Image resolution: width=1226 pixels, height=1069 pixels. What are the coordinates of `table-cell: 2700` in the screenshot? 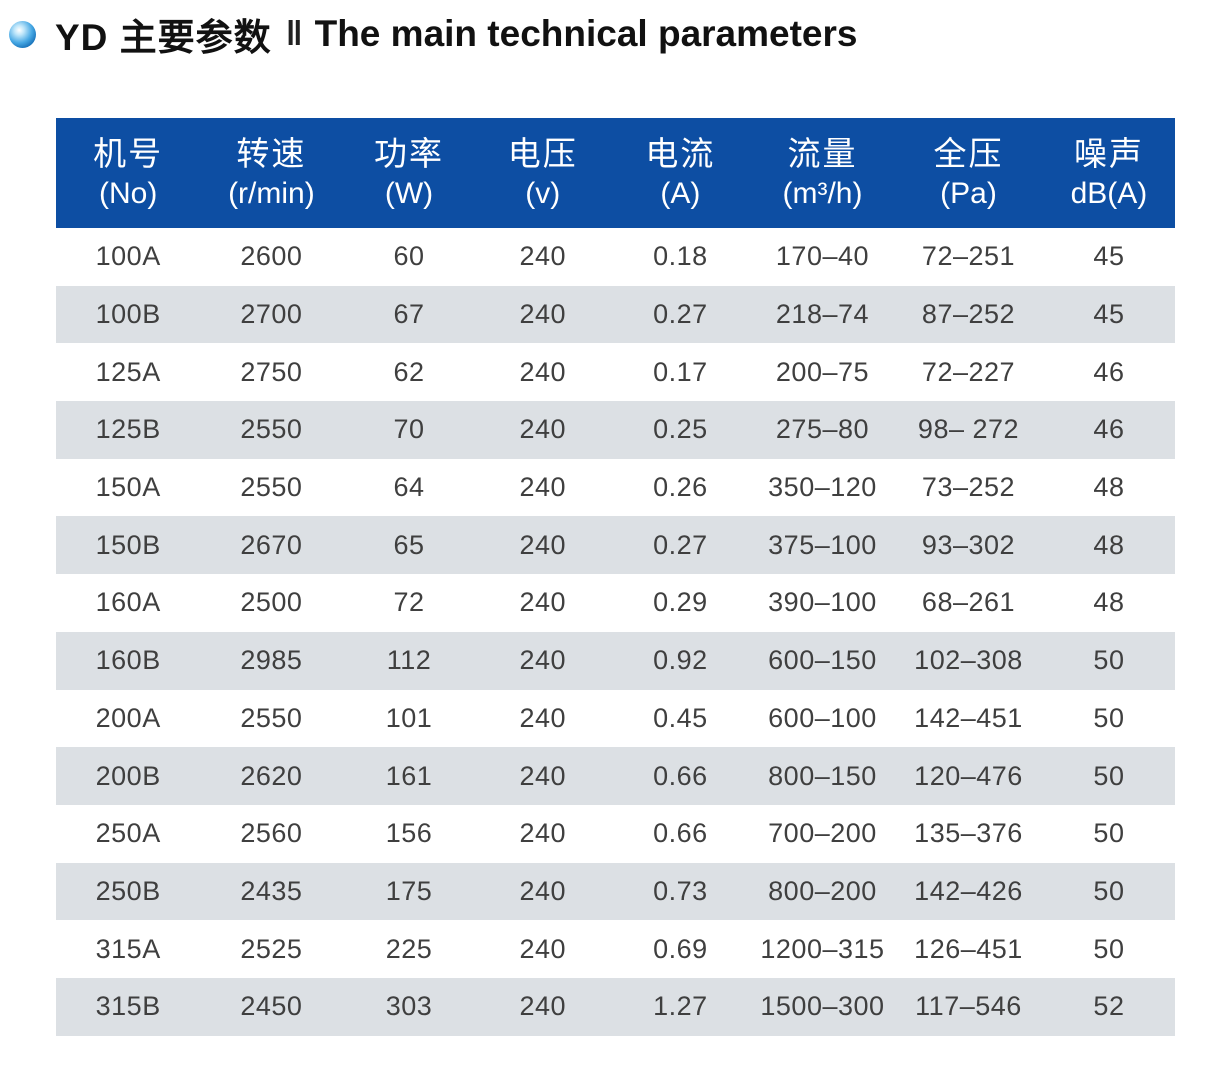 It's located at (271, 314).